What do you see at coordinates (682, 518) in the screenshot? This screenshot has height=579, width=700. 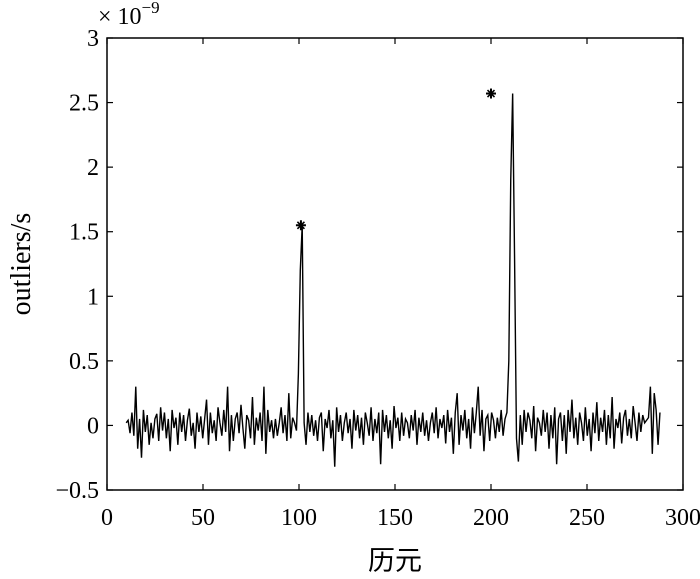 I see `x-tick-label: 300` at bounding box center [682, 518].